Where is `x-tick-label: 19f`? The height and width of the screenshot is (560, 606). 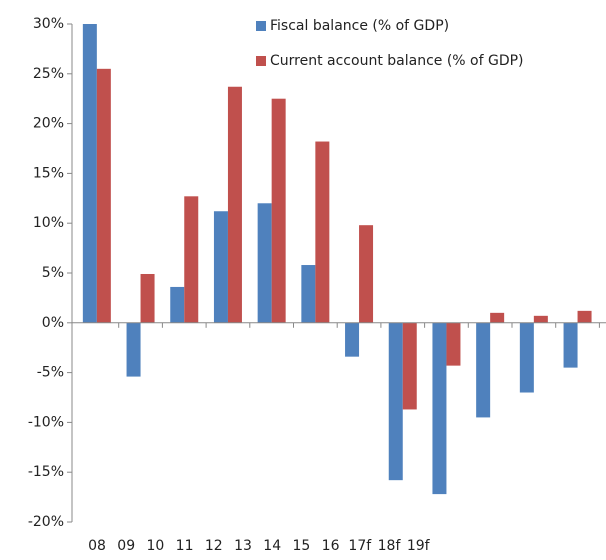
x-tick-label: 19f is located at coordinates (419, 546).